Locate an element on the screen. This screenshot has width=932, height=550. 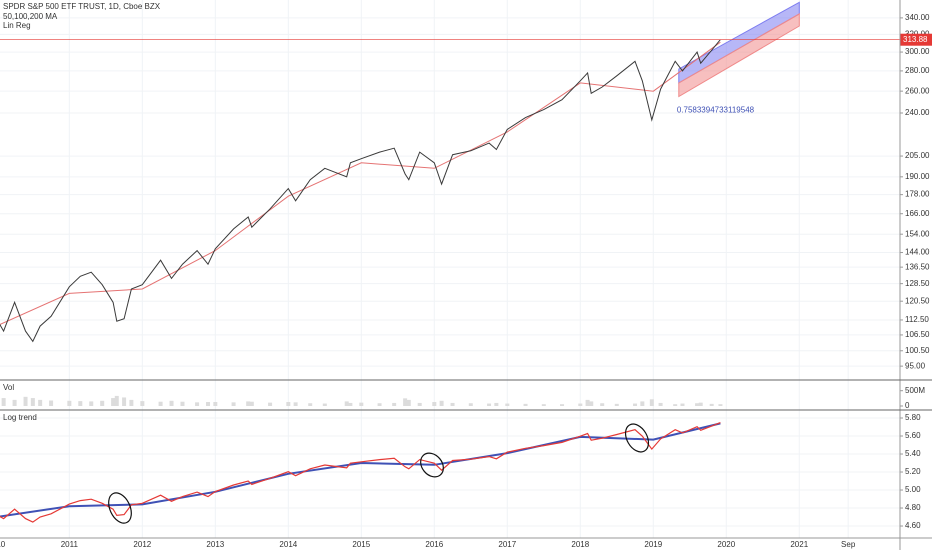
indicator-label: Lin Reg is located at coordinates (17, 25).